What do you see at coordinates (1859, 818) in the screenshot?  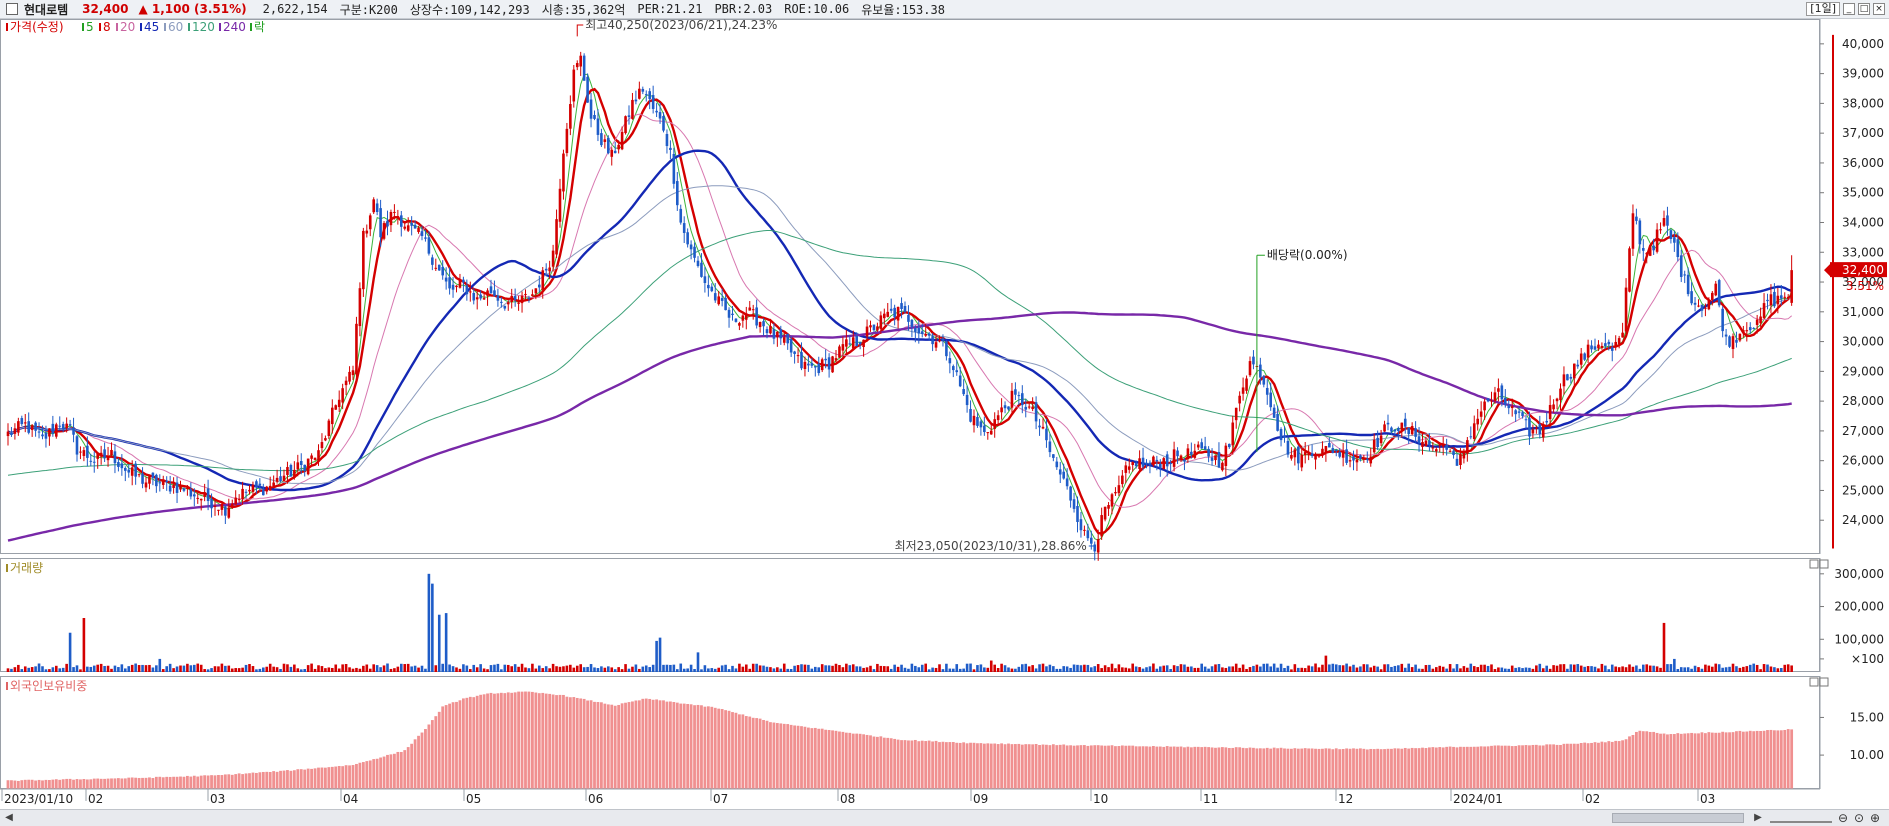 I see `zoom-fit-icon: ⊙` at bounding box center [1859, 818].